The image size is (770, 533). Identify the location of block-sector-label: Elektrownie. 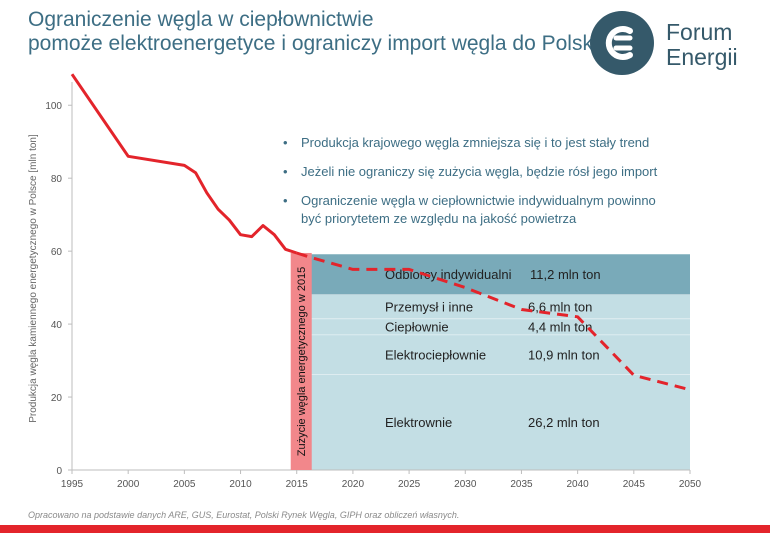
(418, 422).